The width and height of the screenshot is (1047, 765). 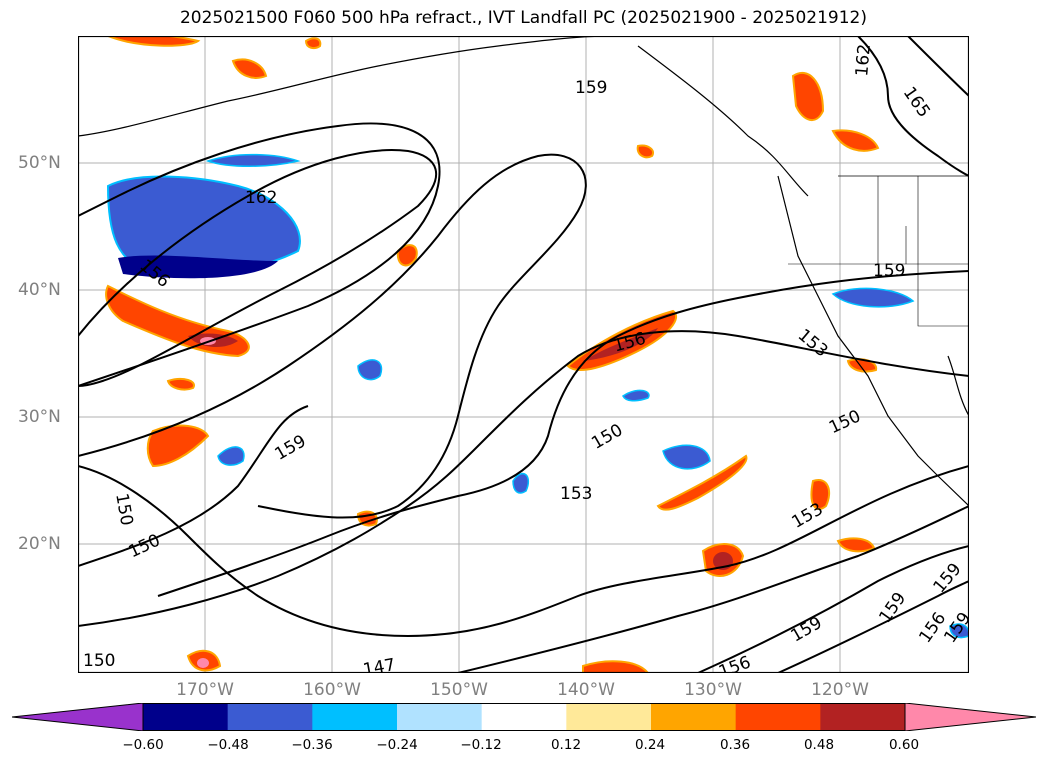 What do you see at coordinates (713, 690) in the screenshot?
I see `lon-label-130w: 130°W` at bounding box center [713, 690].